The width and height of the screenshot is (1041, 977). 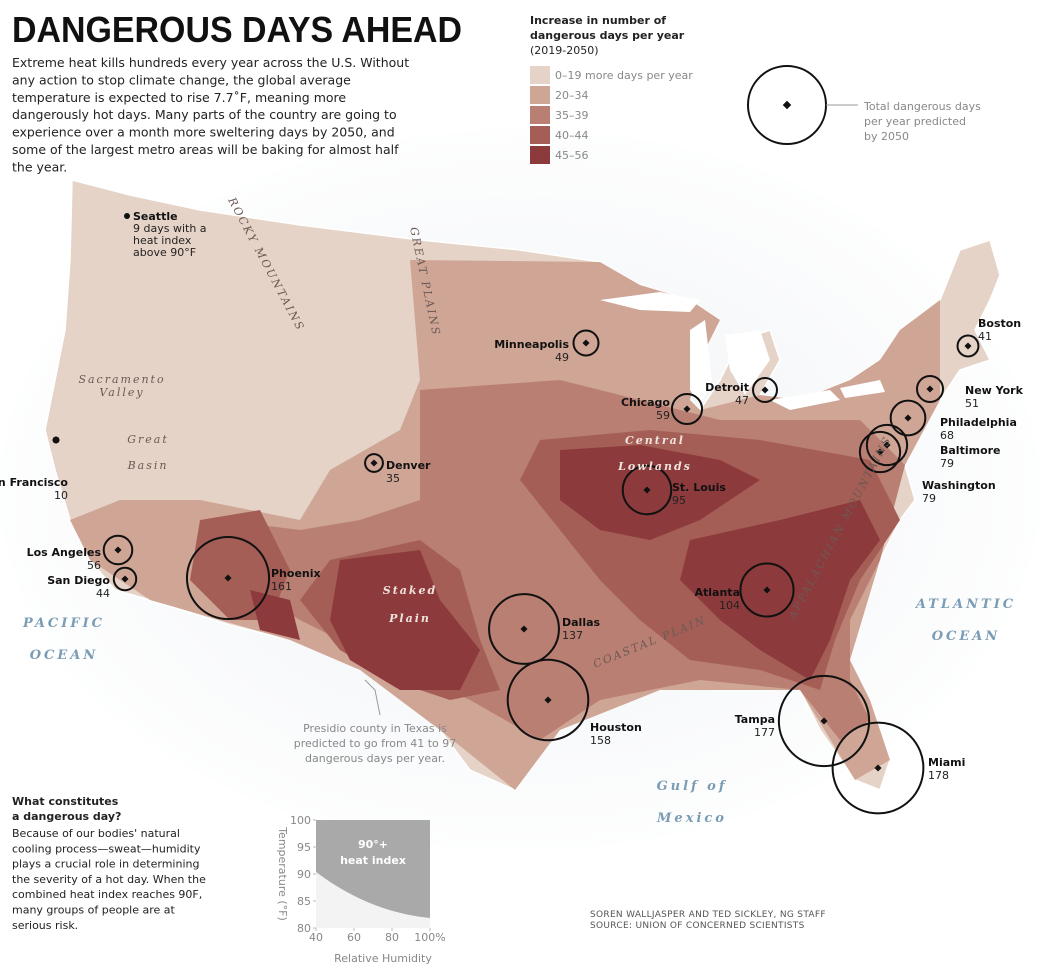 What do you see at coordinates (392, 937) in the screenshot?
I see `x-tick-label: 80` at bounding box center [392, 937].